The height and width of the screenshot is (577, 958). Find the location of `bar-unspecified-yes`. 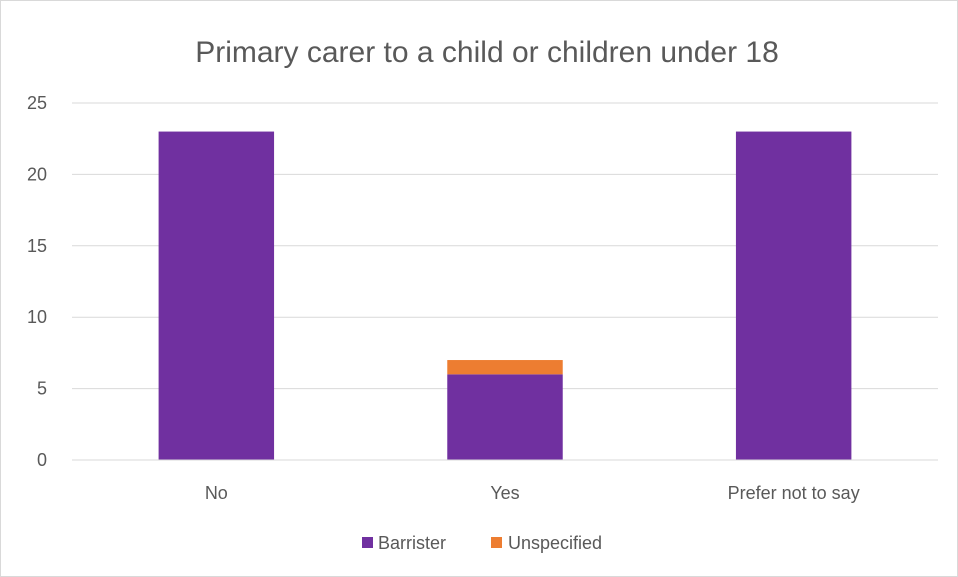

bar-unspecified-yes is located at coordinates (505, 367).